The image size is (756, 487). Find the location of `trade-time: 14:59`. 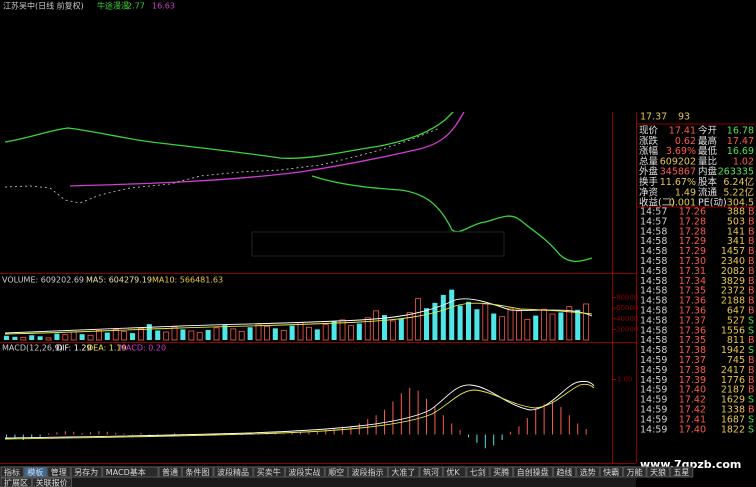

trade-time: 14:59 is located at coordinates (653, 429).